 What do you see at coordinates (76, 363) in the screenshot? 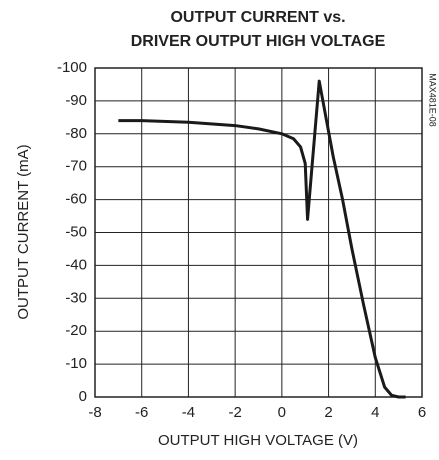
I see `y-tick-label: -10` at bounding box center [76, 363].